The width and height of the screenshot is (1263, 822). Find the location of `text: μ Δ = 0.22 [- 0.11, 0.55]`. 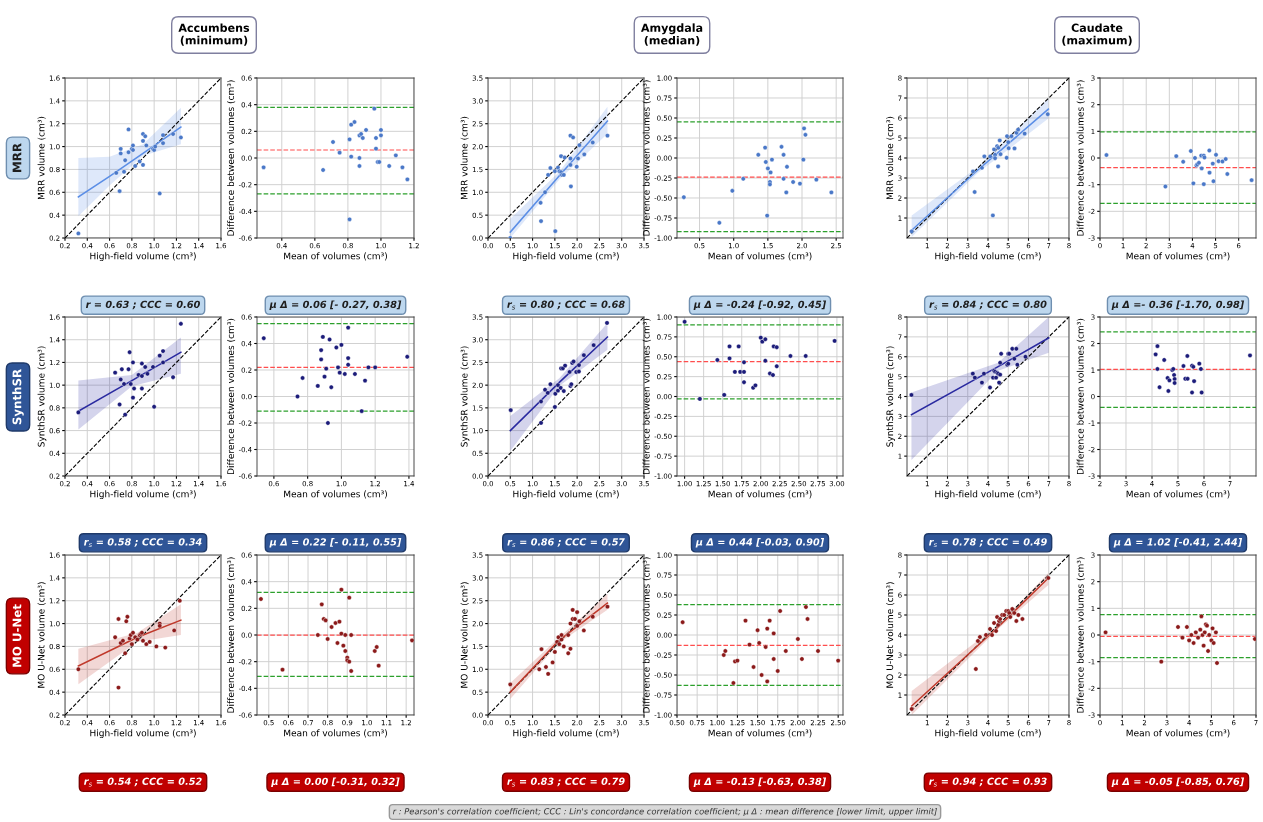

text: μ Δ = 0.22 [- 0.11, 0.55] is located at coordinates (335, 543).